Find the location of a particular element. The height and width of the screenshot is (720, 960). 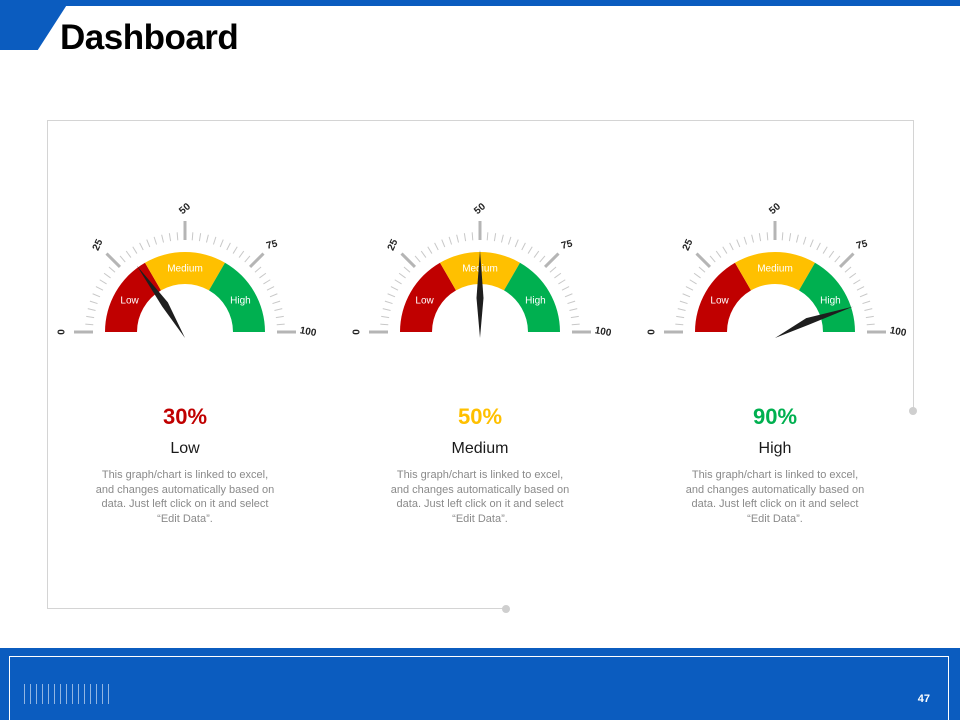

footer-decoration is located at coordinates (69, 694).